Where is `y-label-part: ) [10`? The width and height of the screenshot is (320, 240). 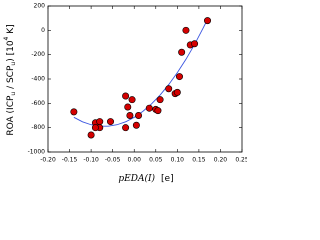 y-label-part: ) [10 is located at coordinates (11, 51).